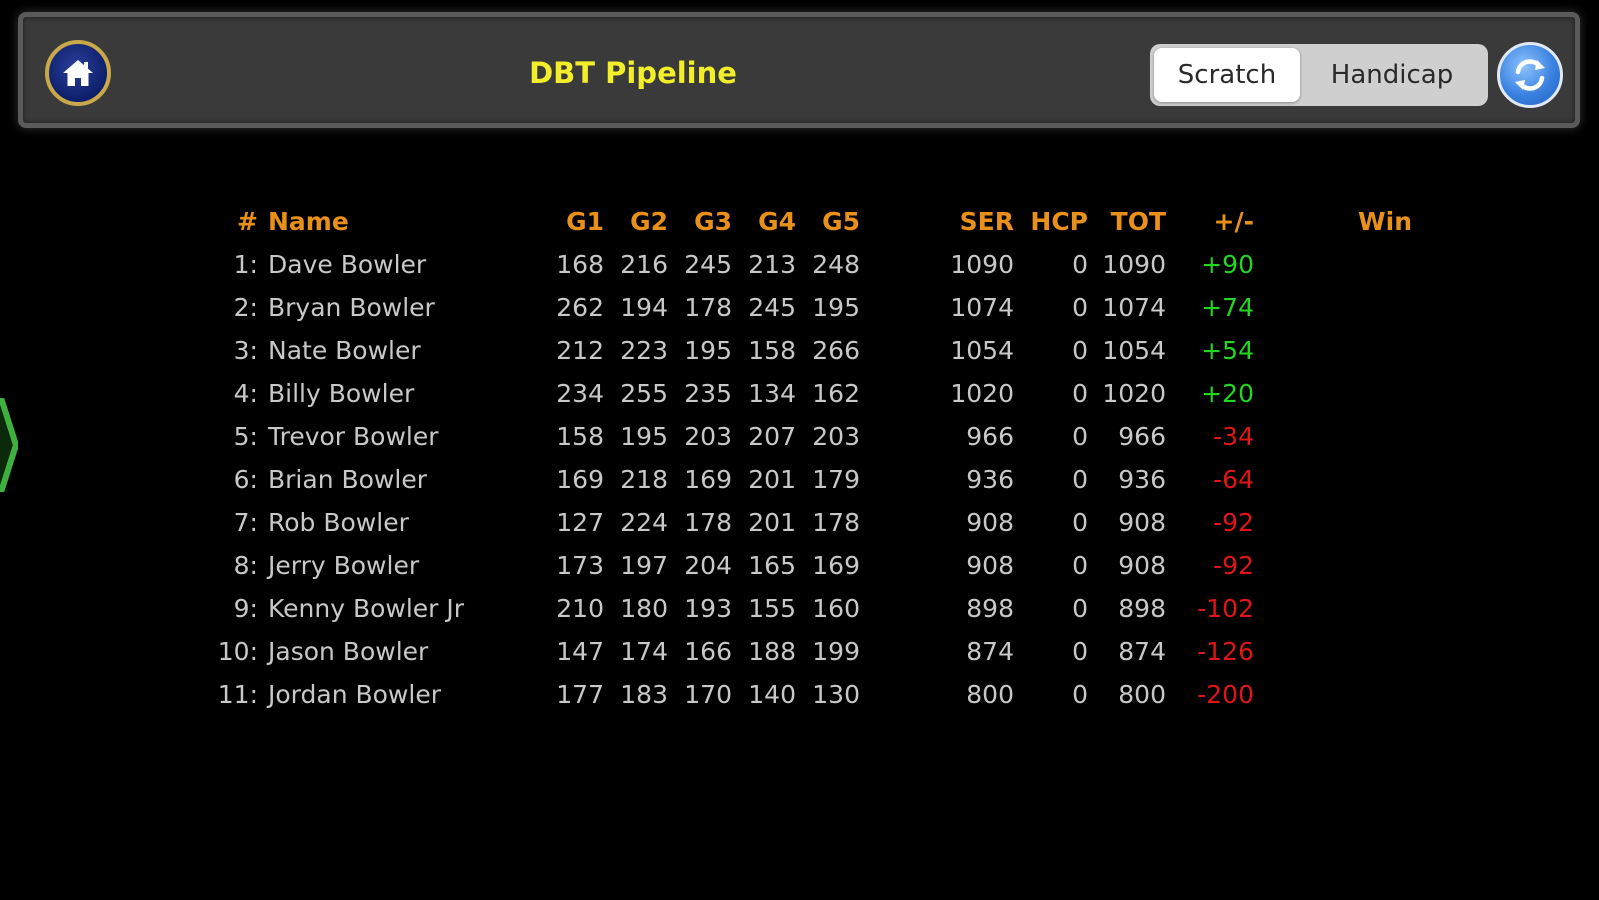 The height and width of the screenshot is (900, 1599). I want to click on cell-name: Brian Bowler, so click(347, 479).